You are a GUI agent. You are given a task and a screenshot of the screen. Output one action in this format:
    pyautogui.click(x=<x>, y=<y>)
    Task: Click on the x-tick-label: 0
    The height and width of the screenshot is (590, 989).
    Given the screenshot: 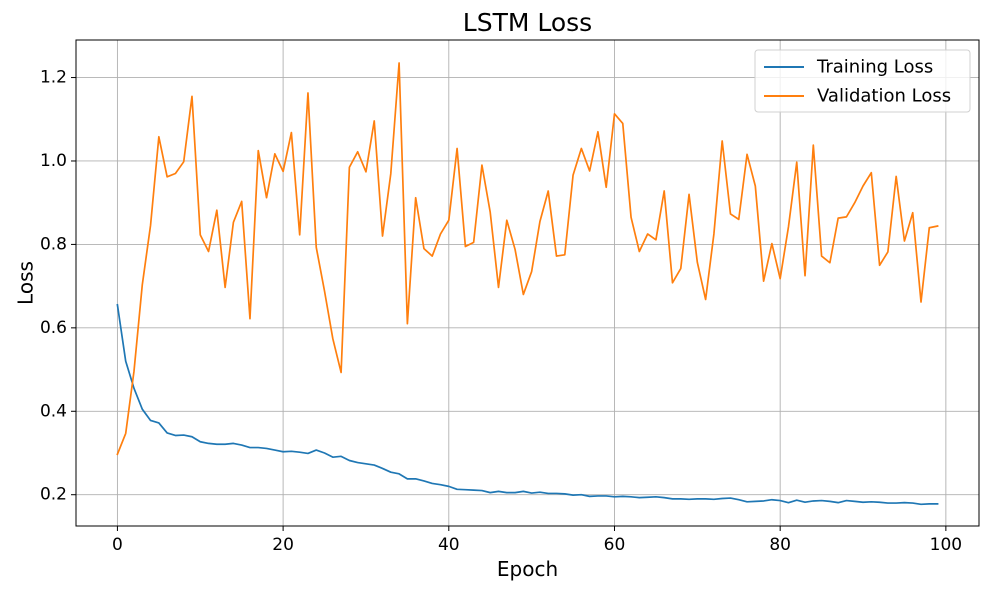 What is the action you would take?
    pyautogui.click(x=117, y=545)
    